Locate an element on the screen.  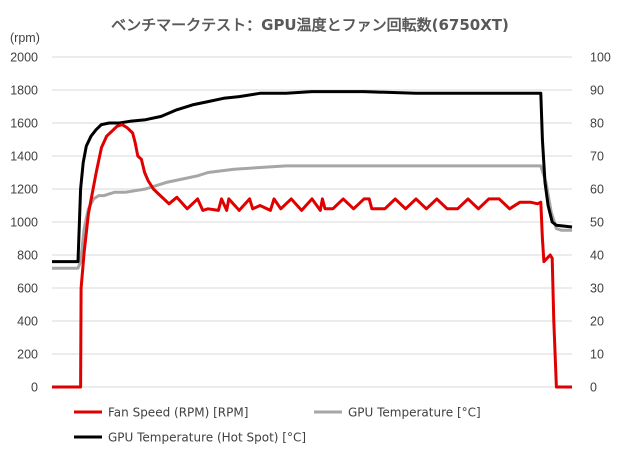
y-axis-unit-label: (rpm) is located at coordinates (25, 38).